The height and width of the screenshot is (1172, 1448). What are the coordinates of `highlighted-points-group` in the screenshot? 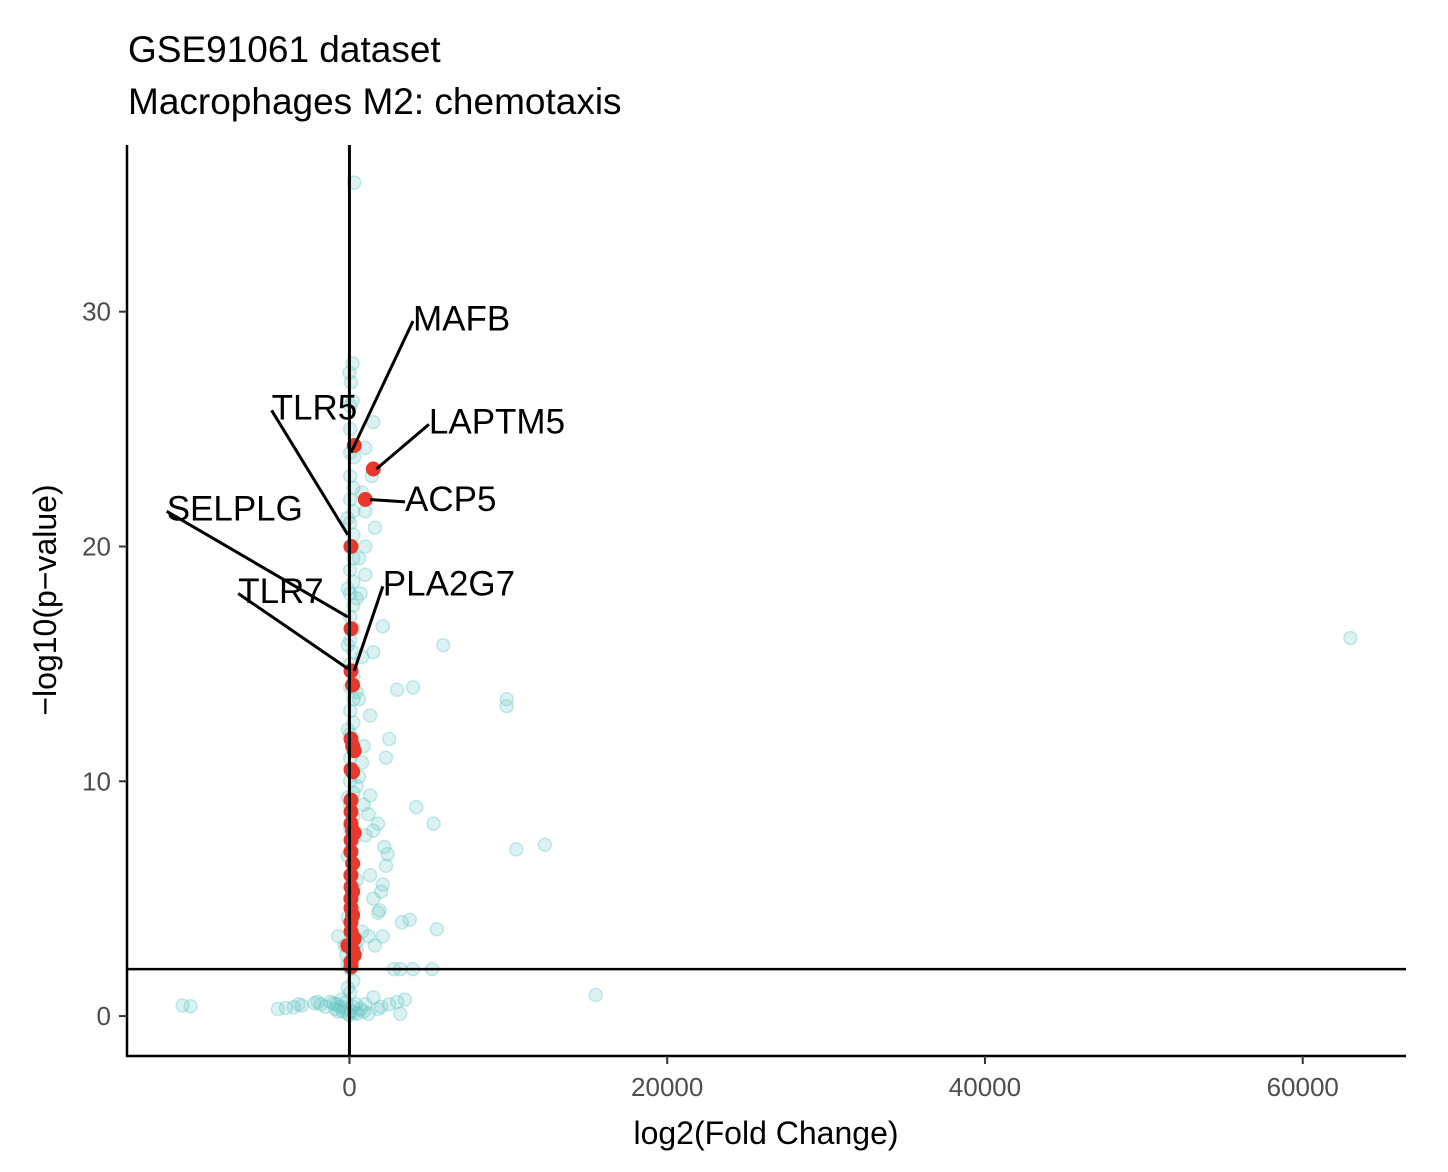 It's located at (360, 706).